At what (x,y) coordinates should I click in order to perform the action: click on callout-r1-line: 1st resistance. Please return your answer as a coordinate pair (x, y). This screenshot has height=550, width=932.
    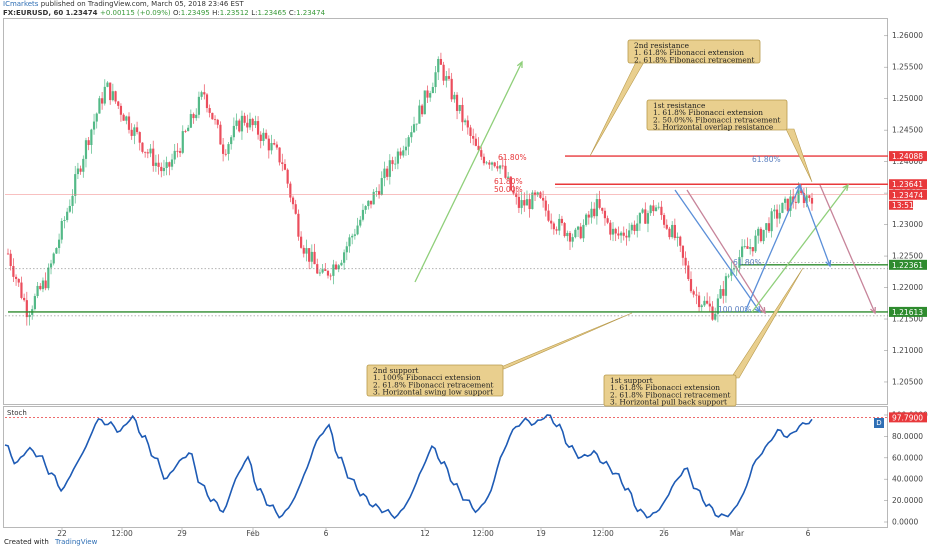
    Looking at the image, I should click on (679, 105).